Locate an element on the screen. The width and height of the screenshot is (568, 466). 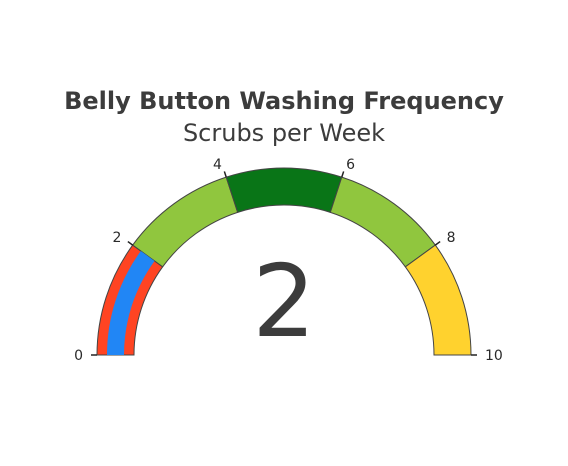
gauge-tick-label-10: 10 is located at coordinates (494, 356).